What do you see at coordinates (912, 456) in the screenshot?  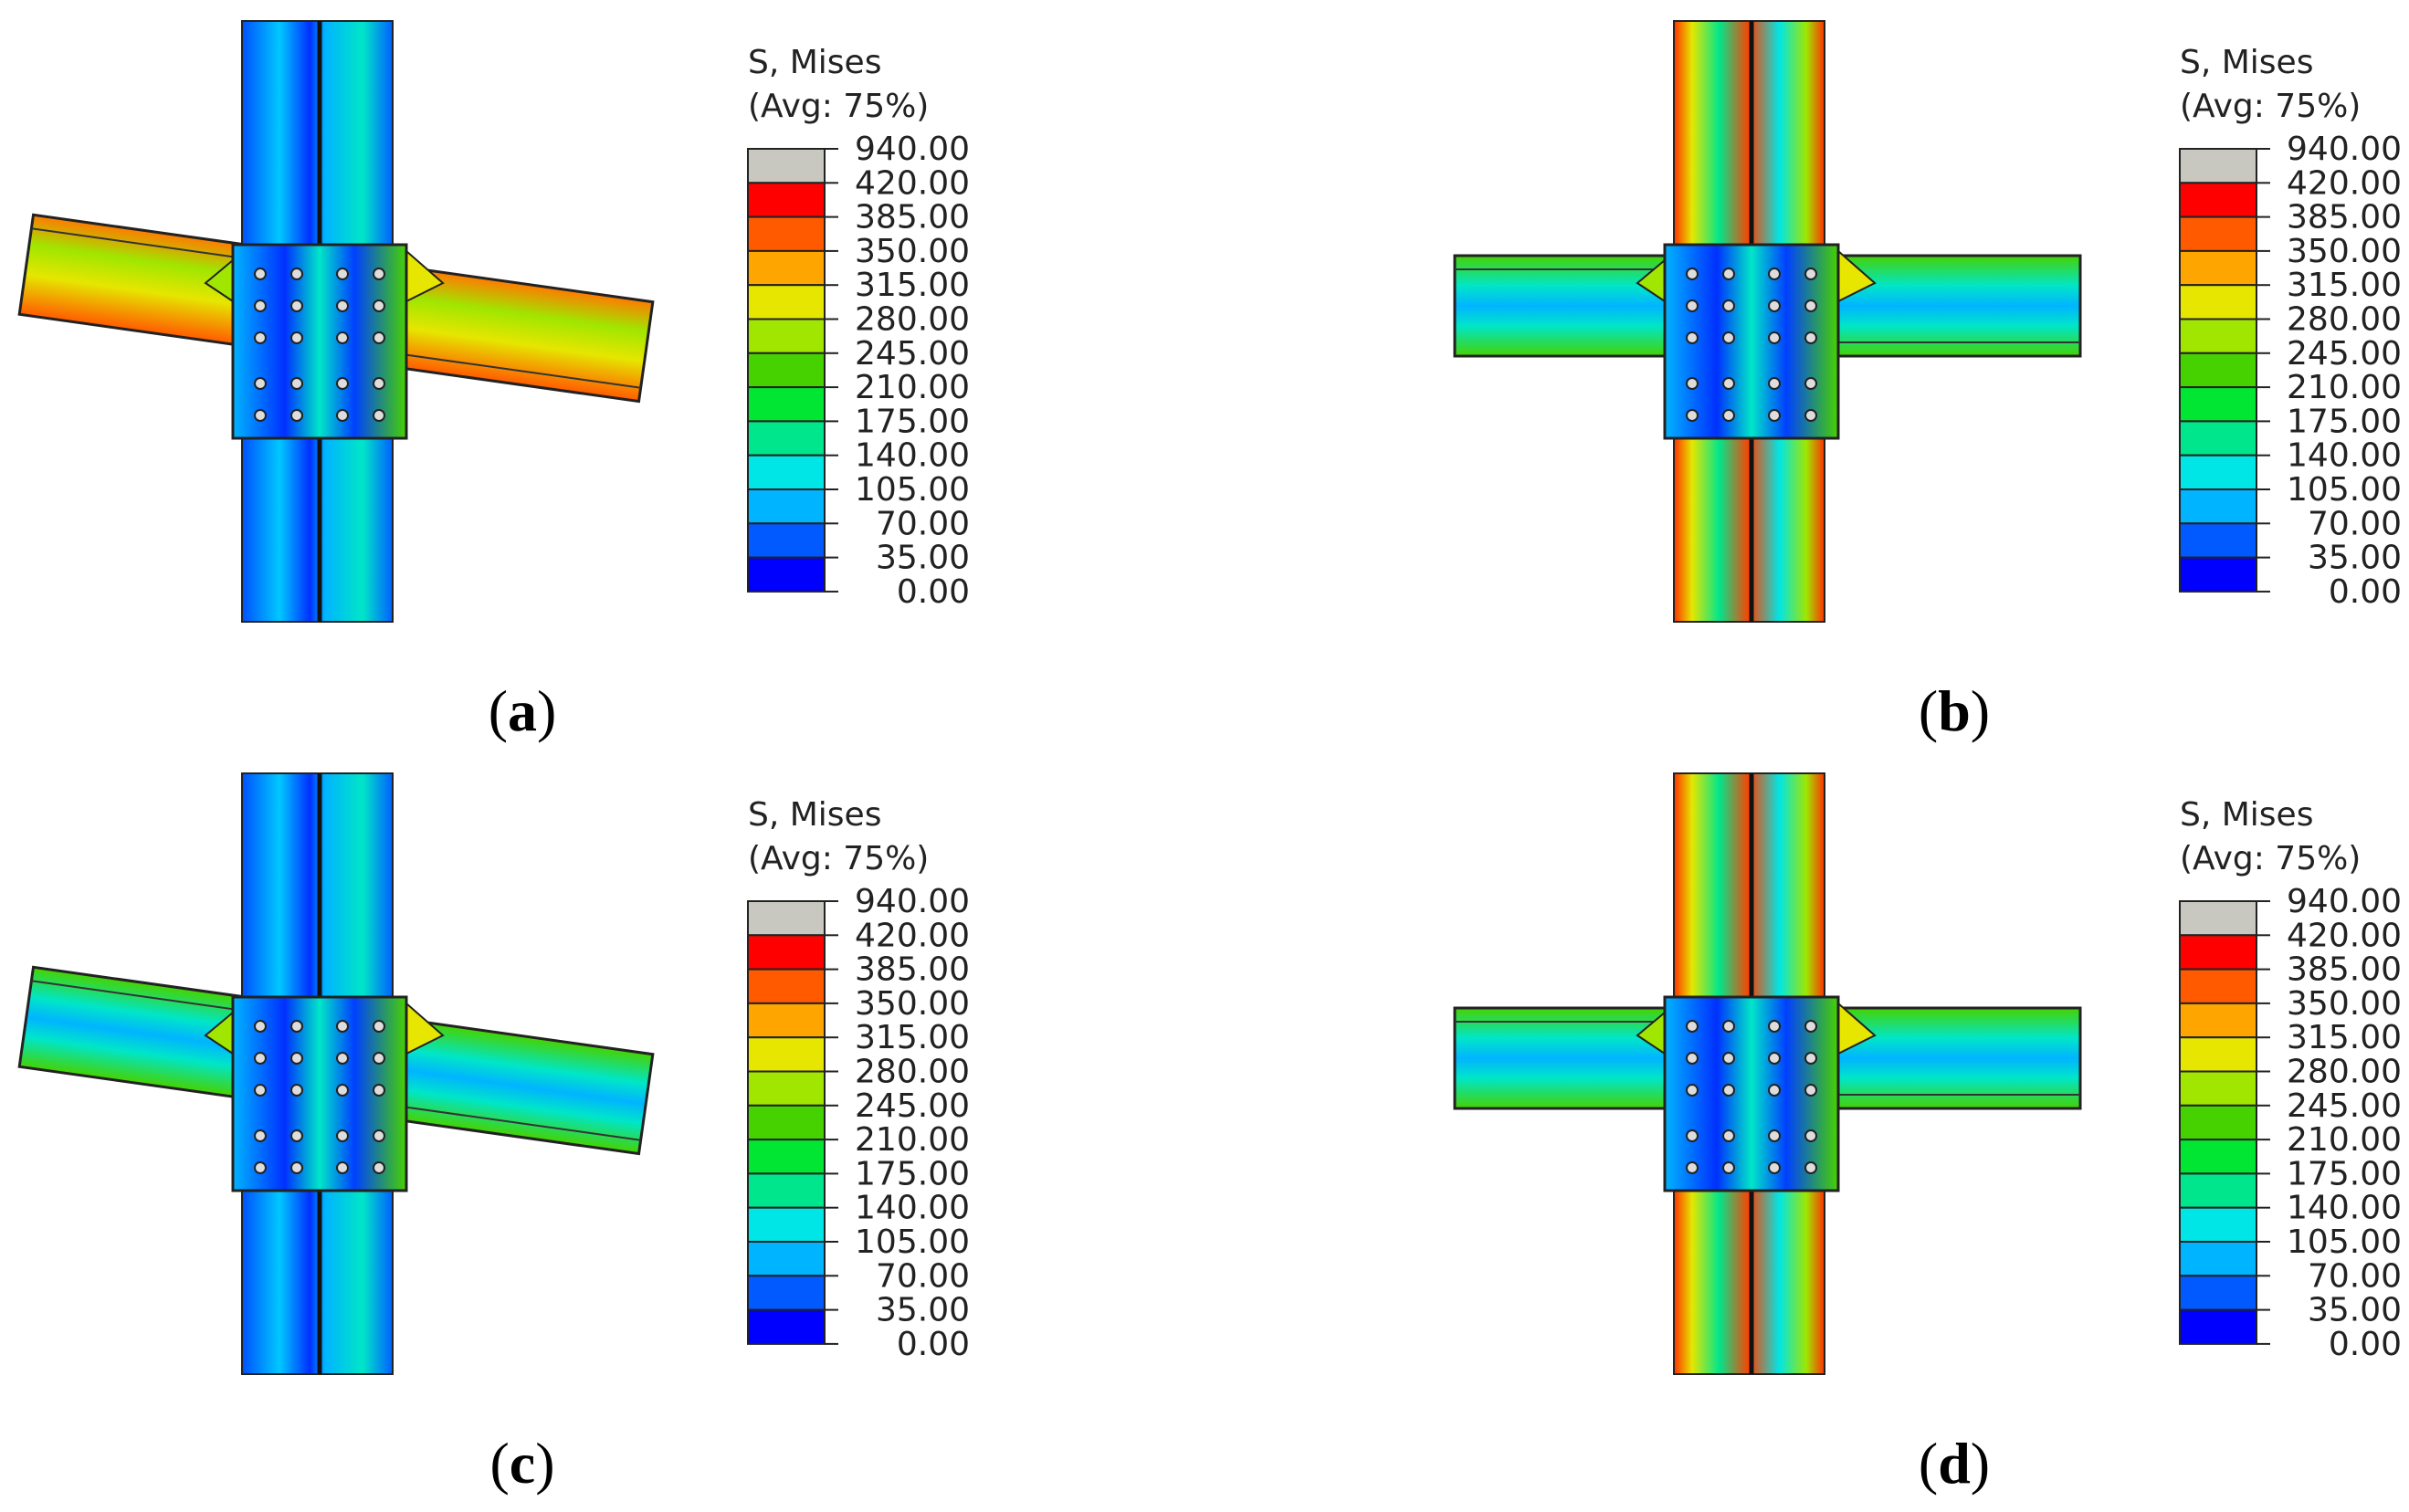 I see `legend-label: 140.00` at bounding box center [912, 456].